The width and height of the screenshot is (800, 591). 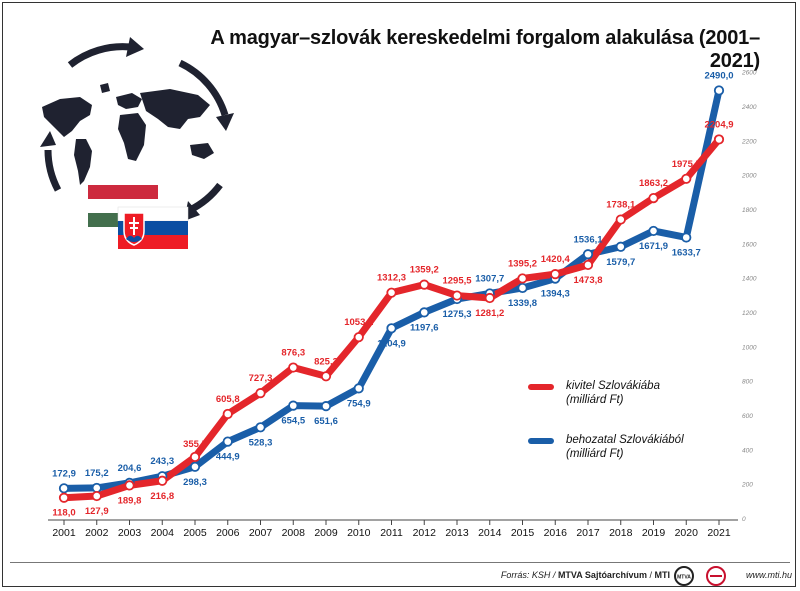 I want to click on import-data-label: 243,3, so click(x=162, y=461).